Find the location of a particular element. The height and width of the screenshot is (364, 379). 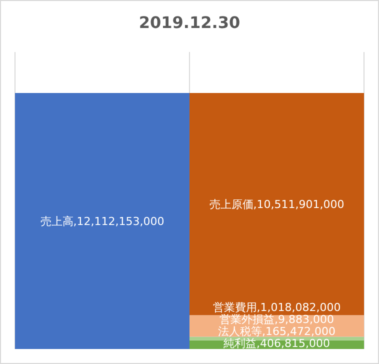

data-label: 営業外損益,9,883,000 is located at coordinates (277, 319).